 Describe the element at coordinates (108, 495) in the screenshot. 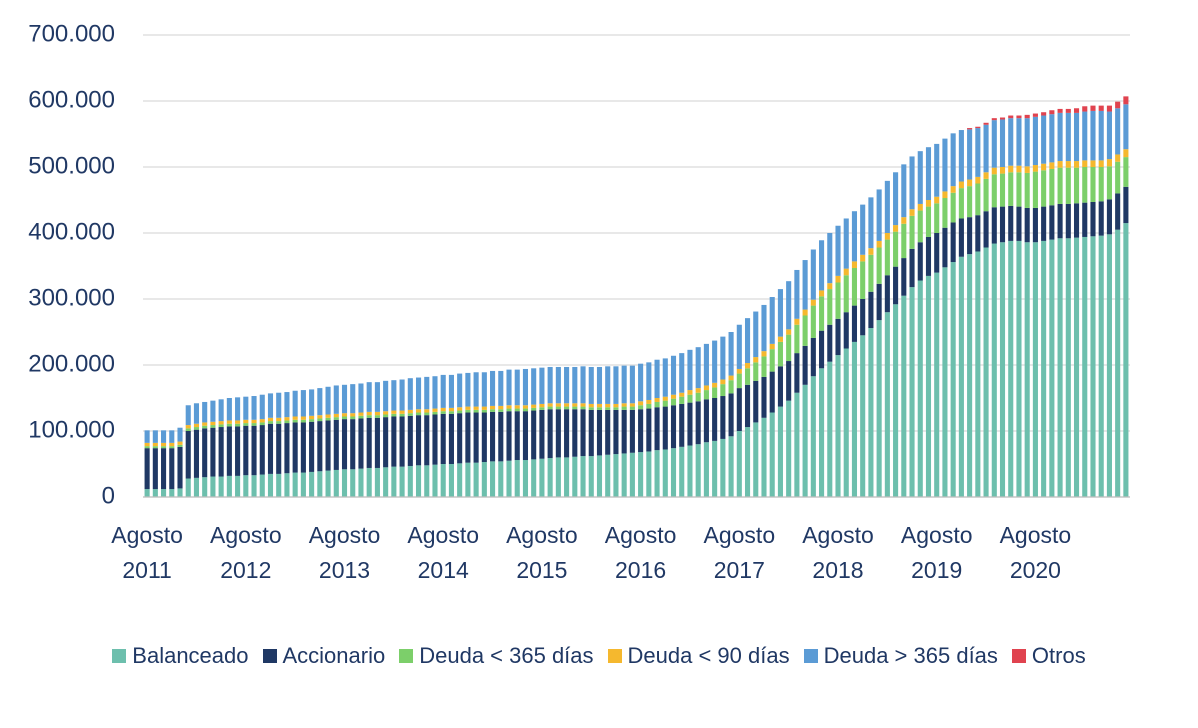

I see `y-tick-label: 0` at that location.